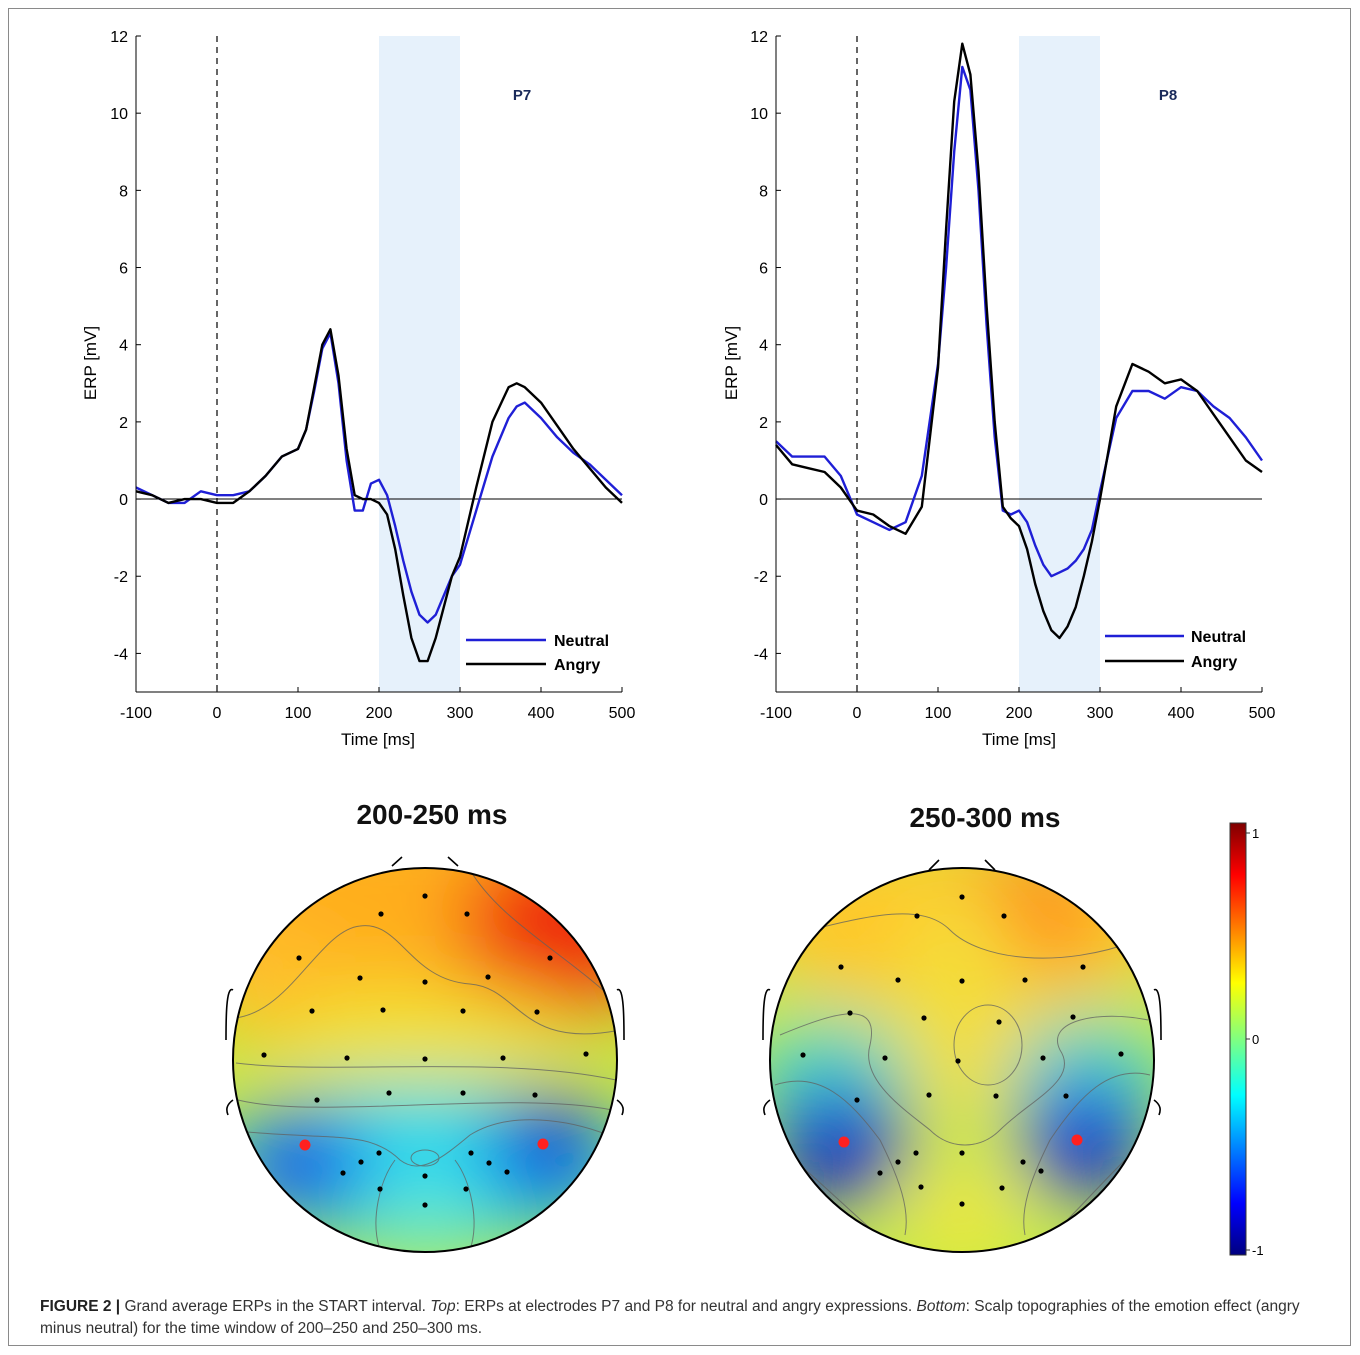 This screenshot has width=1360, height=1355. What do you see at coordinates (90, 363) in the screenshot?
I see `y-axis-label-p7: ERP [mV]` at bounding box center [90, 363].